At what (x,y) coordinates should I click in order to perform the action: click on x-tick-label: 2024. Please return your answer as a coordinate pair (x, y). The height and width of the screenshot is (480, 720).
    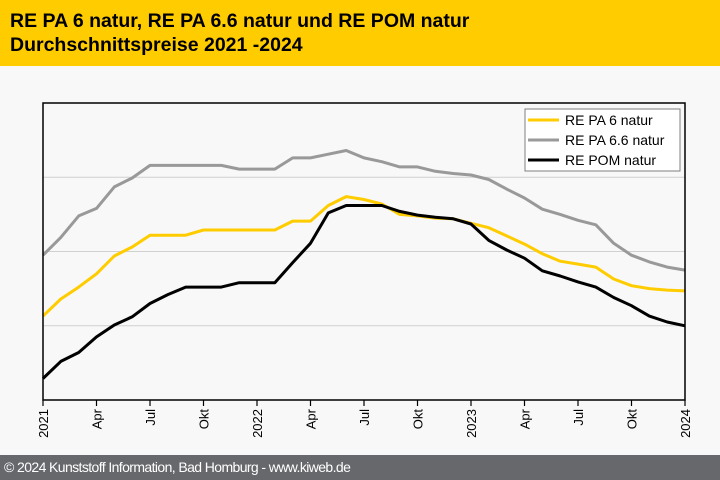
    Looking at the image, I should click on (685, 423).